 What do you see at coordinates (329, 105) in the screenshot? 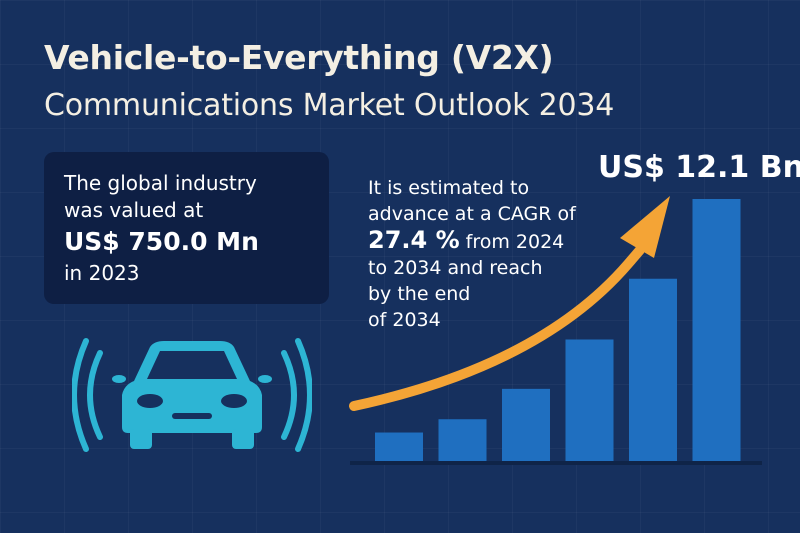
I see `page-subtitle: Communications Market Outlook 2034` at bounding box center [329, 105].